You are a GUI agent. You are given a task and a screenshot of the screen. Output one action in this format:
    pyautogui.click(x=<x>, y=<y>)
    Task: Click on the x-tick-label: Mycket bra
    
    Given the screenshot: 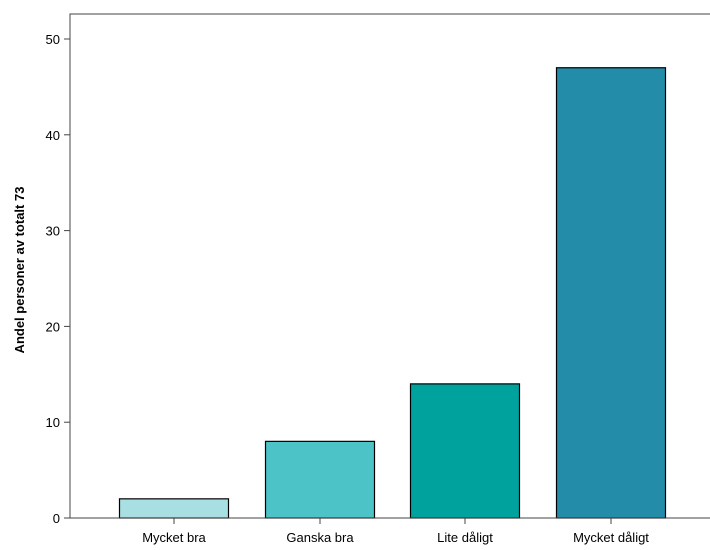 What is the action you would take?
    pyautogui.click(x=174, y=537)
    